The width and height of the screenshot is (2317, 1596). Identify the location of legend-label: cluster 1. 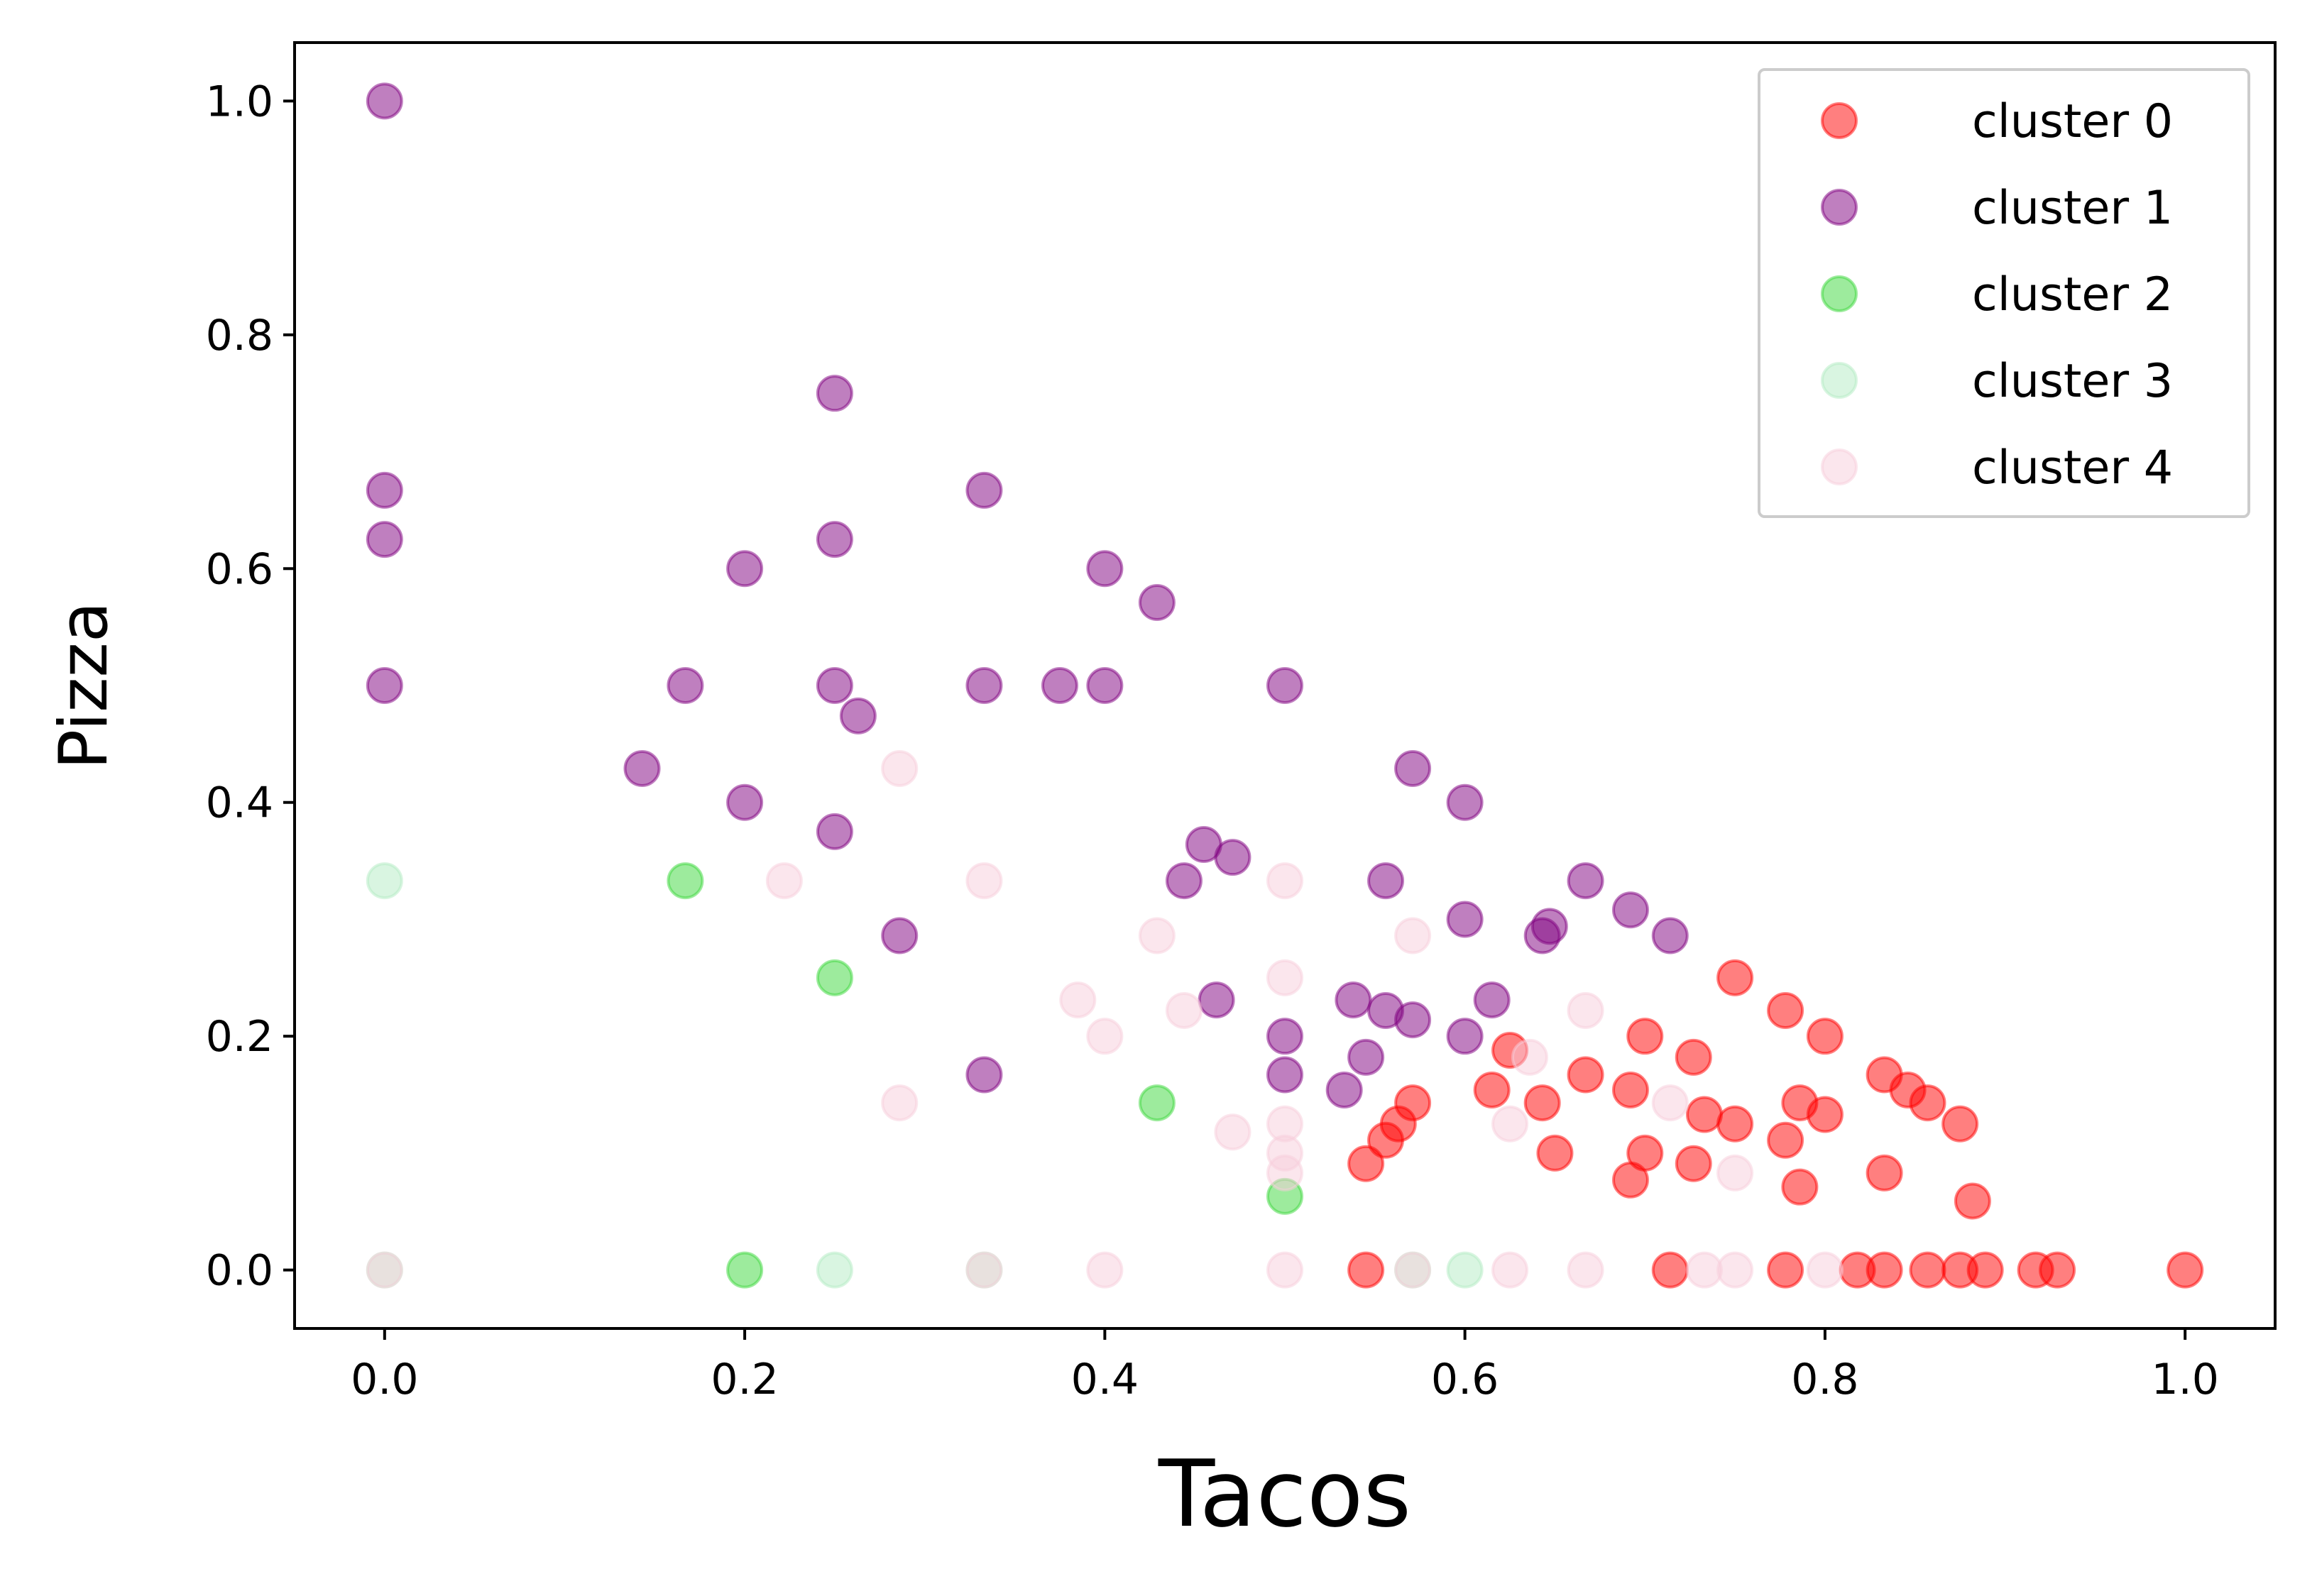
(2072, 209).